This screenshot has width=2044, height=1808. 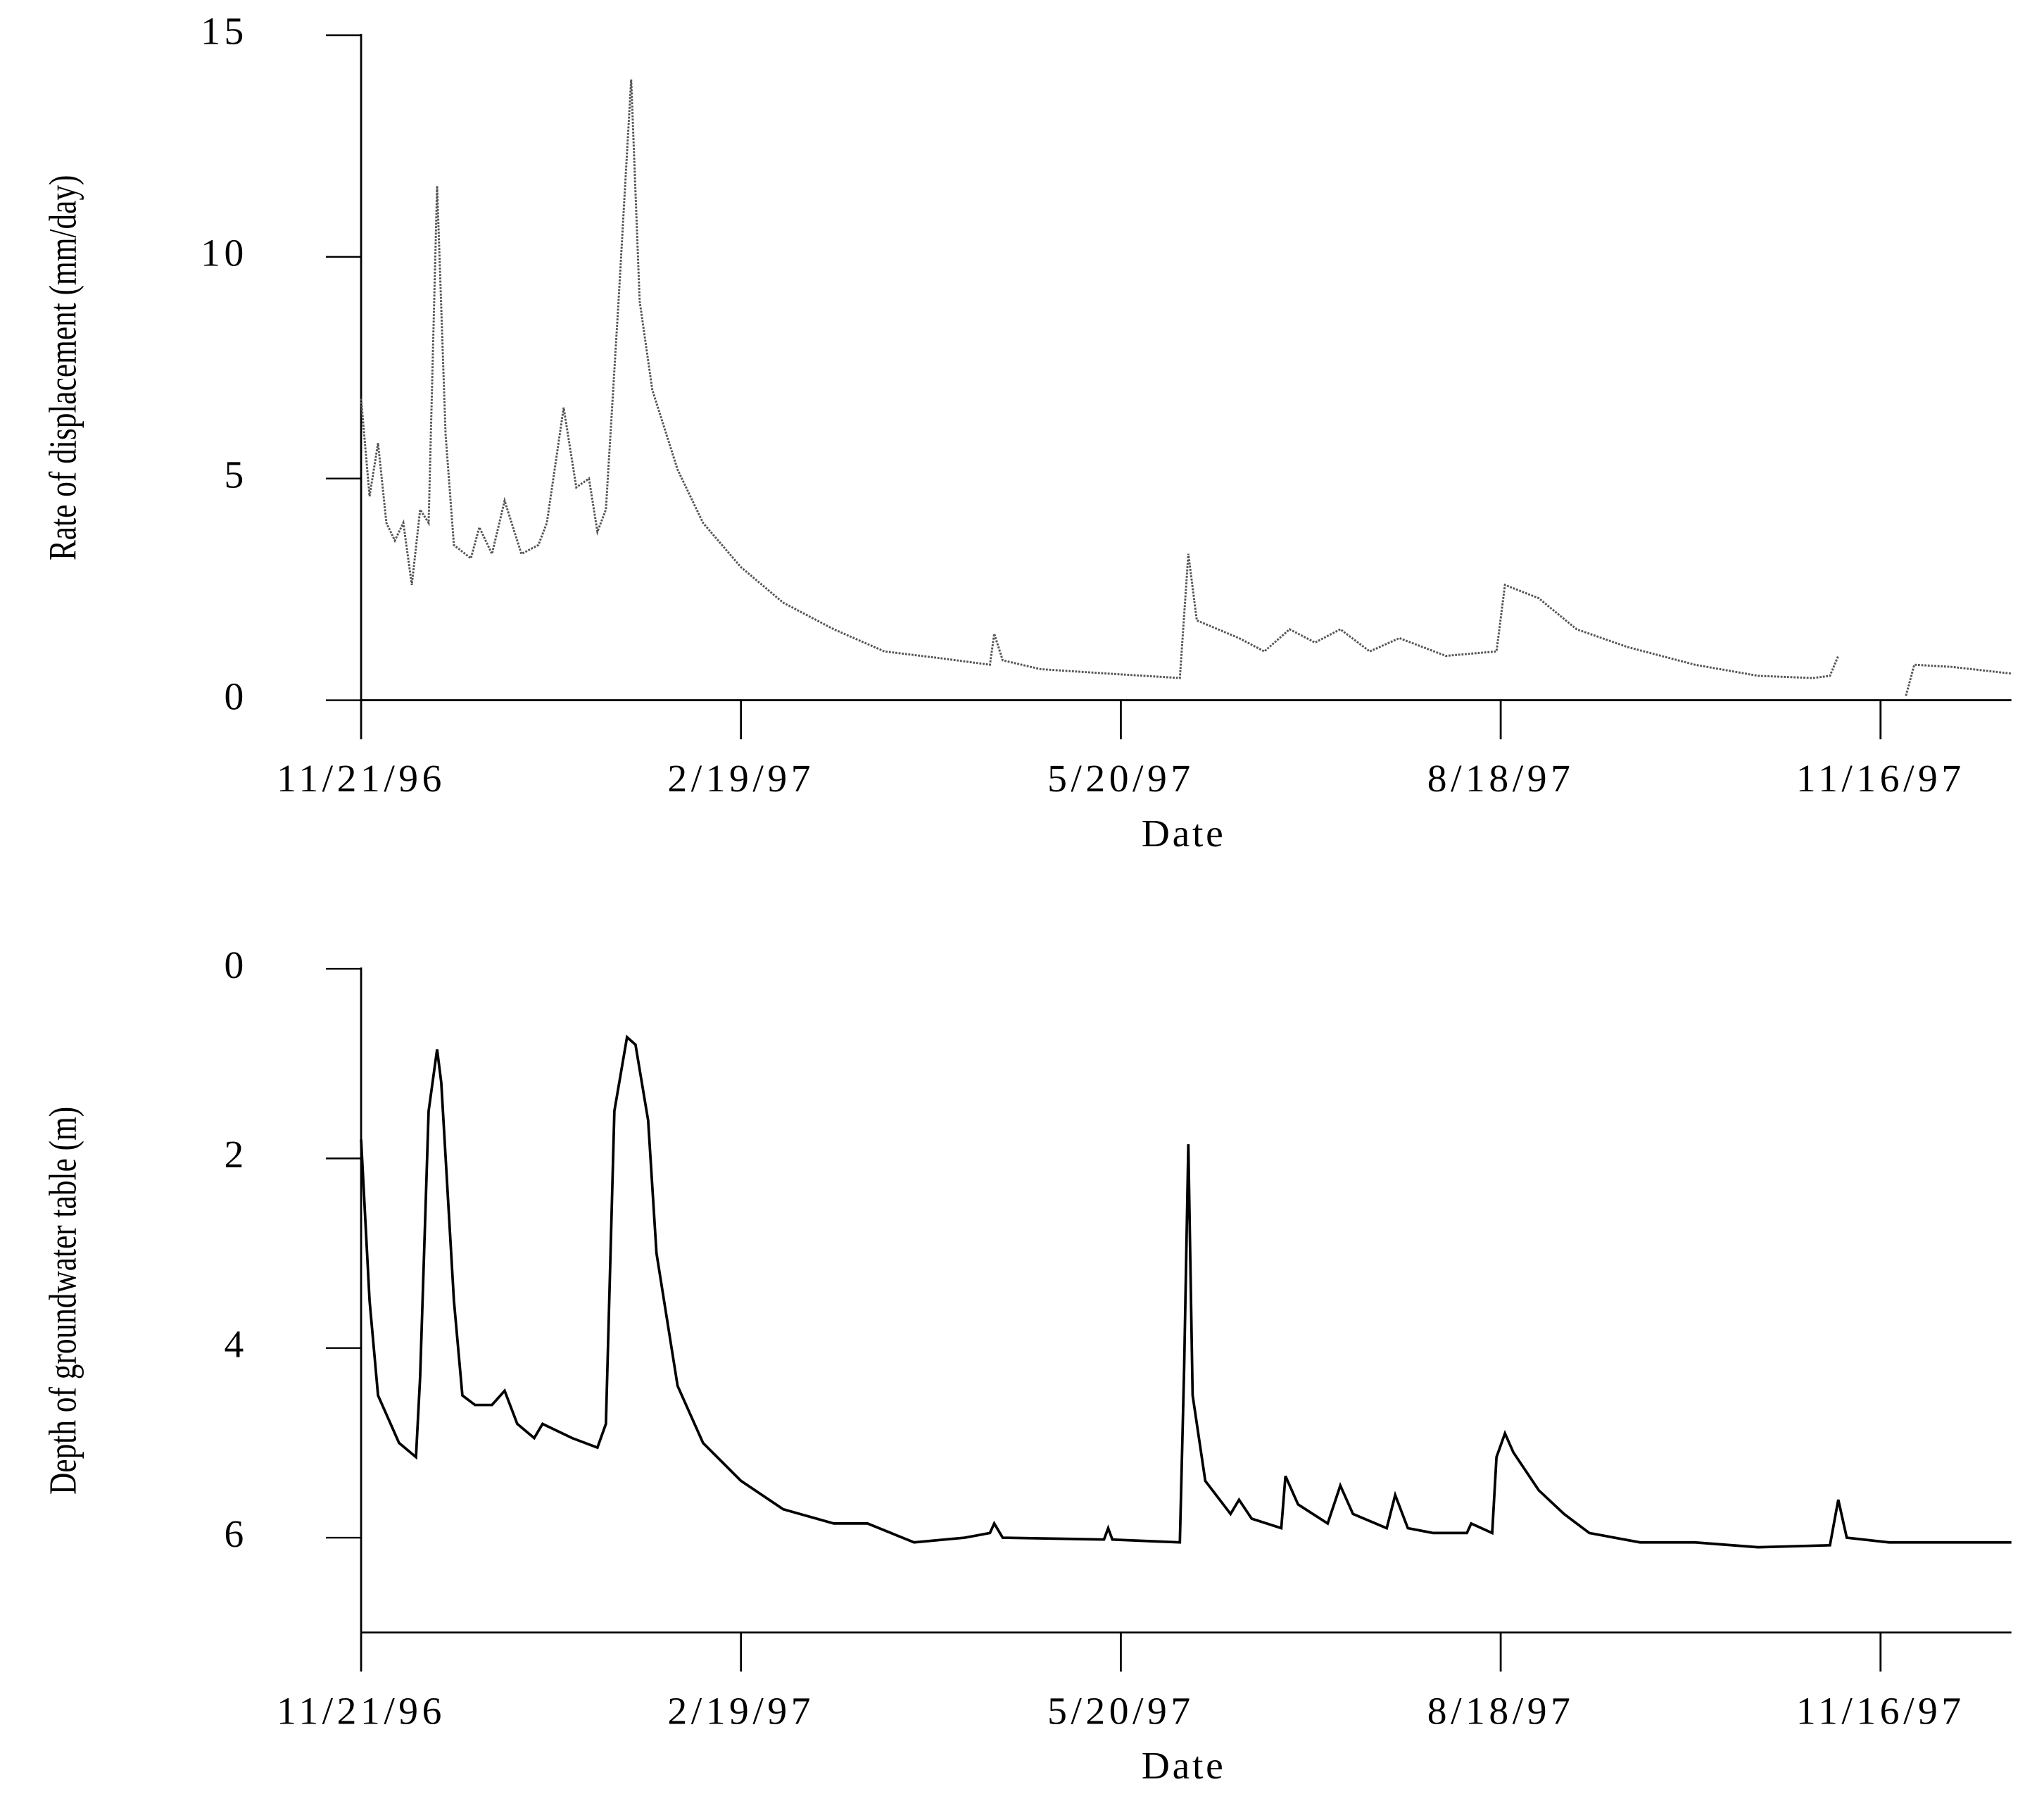 What do you see at coordinates (224, 253) in the screenshot?
I see `y-tick-label: 10` at bounding box center [224, 253].